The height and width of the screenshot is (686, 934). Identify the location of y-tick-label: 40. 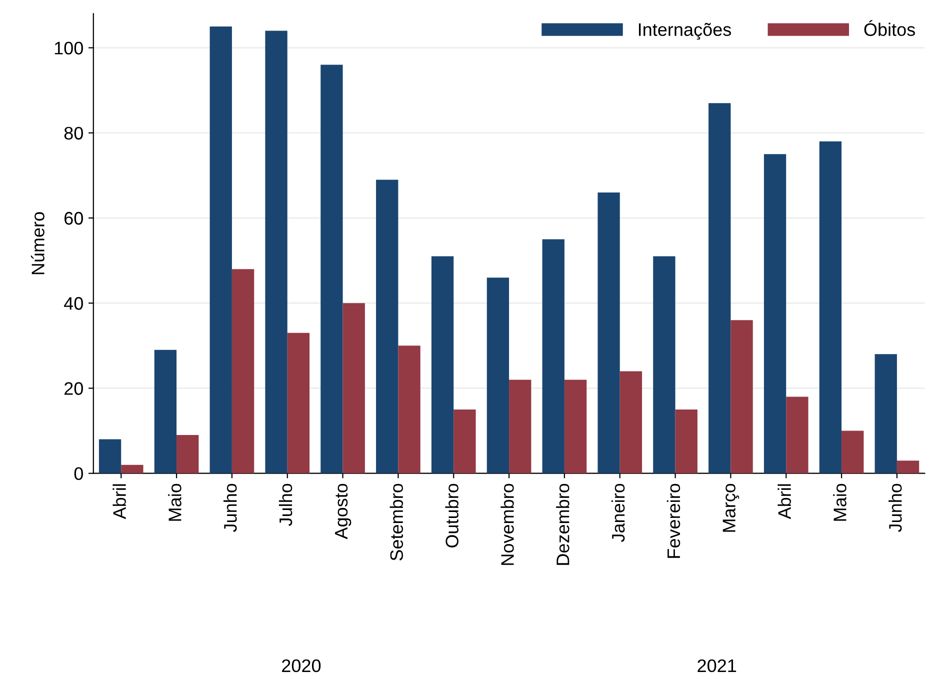
(73, 303).